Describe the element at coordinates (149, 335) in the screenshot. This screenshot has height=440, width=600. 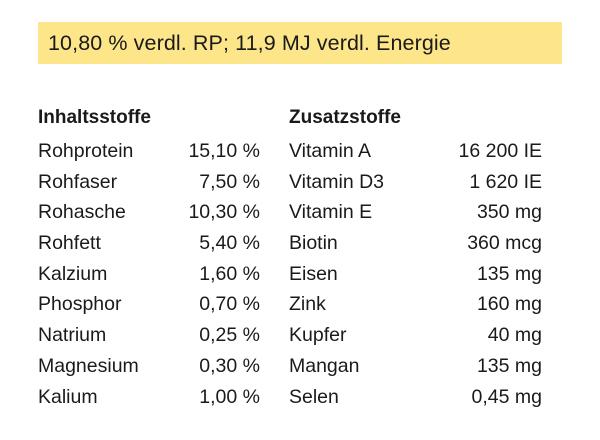
I see `ingredient-row: Natrium 0,25 %` at that location.